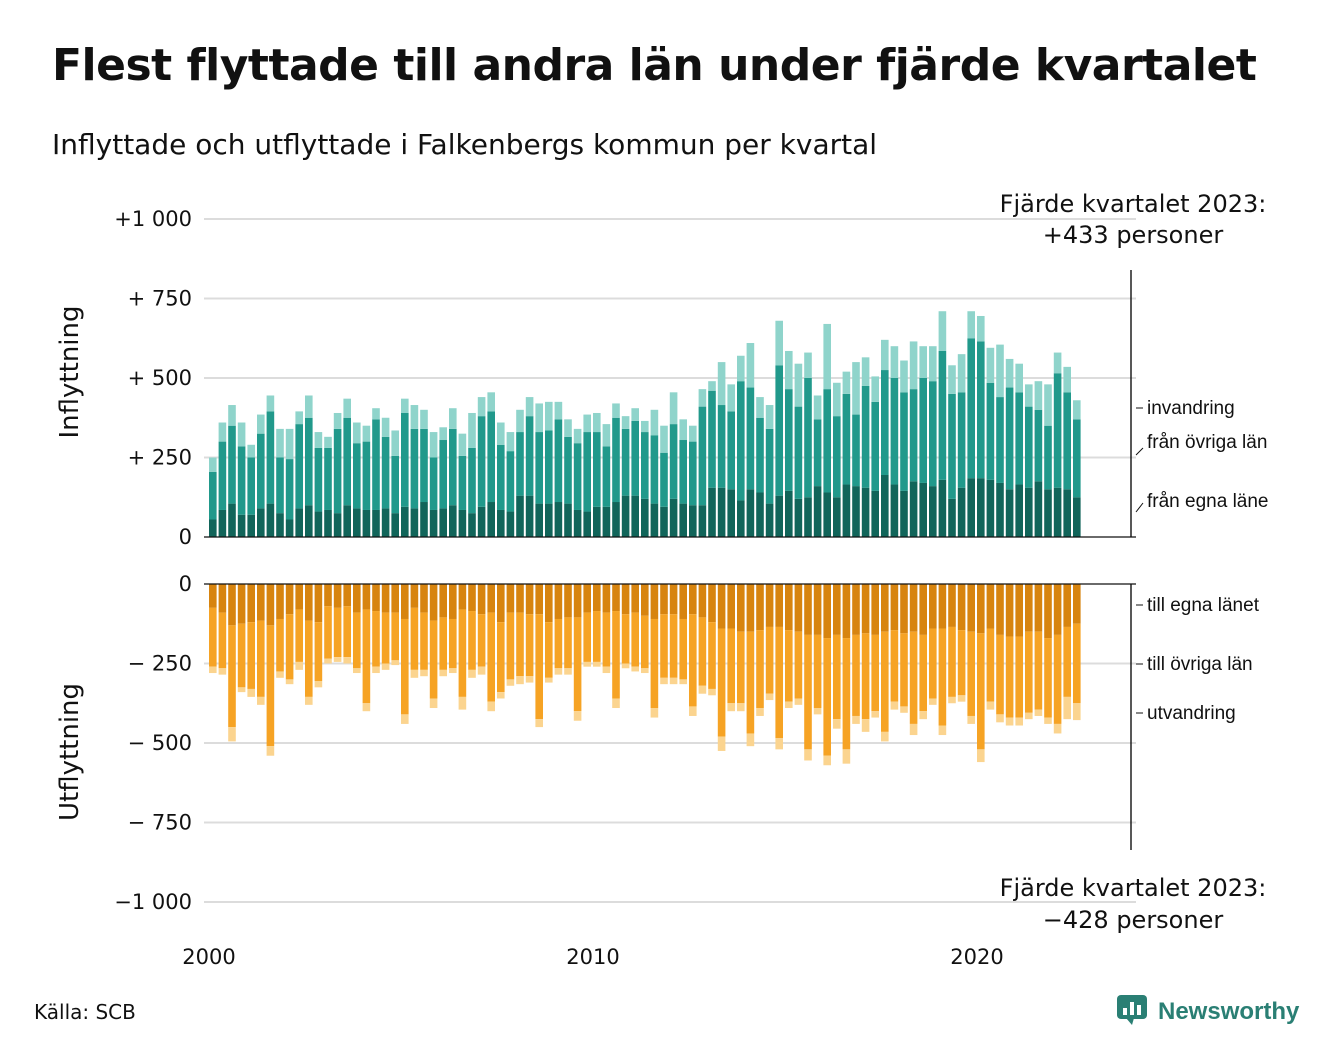  What do you see at coordinates (1191, 713) in the screenshot?
I see `label-utvandring: utvandring` at bounding box center [1191, 713].